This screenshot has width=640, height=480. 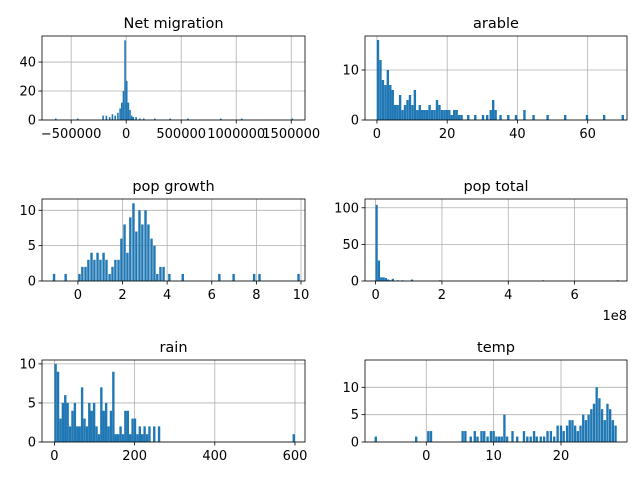 I want to click on panel-temp: 0 10 20 0 5 10 temp, so click(x=485, y=402).